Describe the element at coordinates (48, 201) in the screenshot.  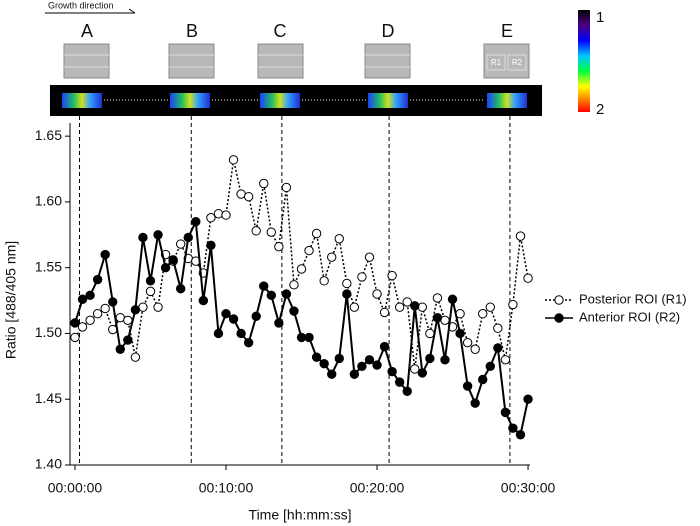
I see `y-tick-label: 1.60` at that location.